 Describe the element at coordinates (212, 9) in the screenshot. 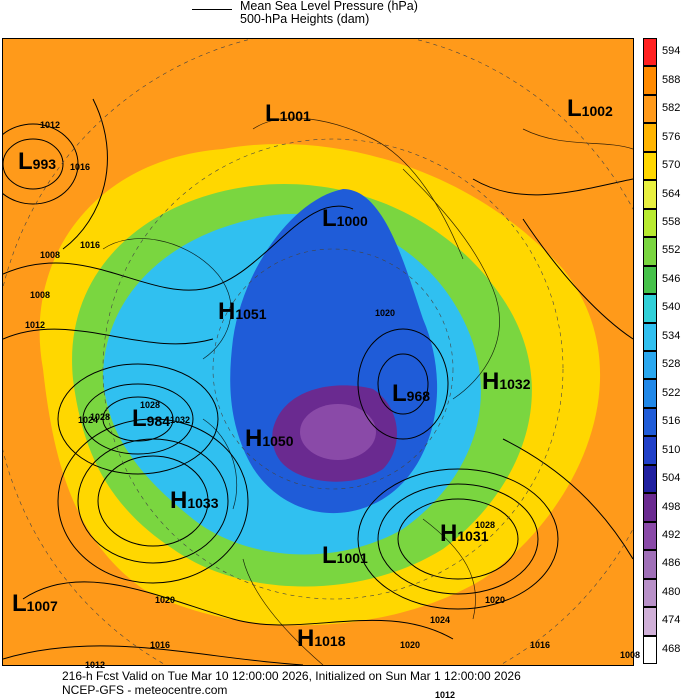

I see `contour-line-legend-swatch` at that location.